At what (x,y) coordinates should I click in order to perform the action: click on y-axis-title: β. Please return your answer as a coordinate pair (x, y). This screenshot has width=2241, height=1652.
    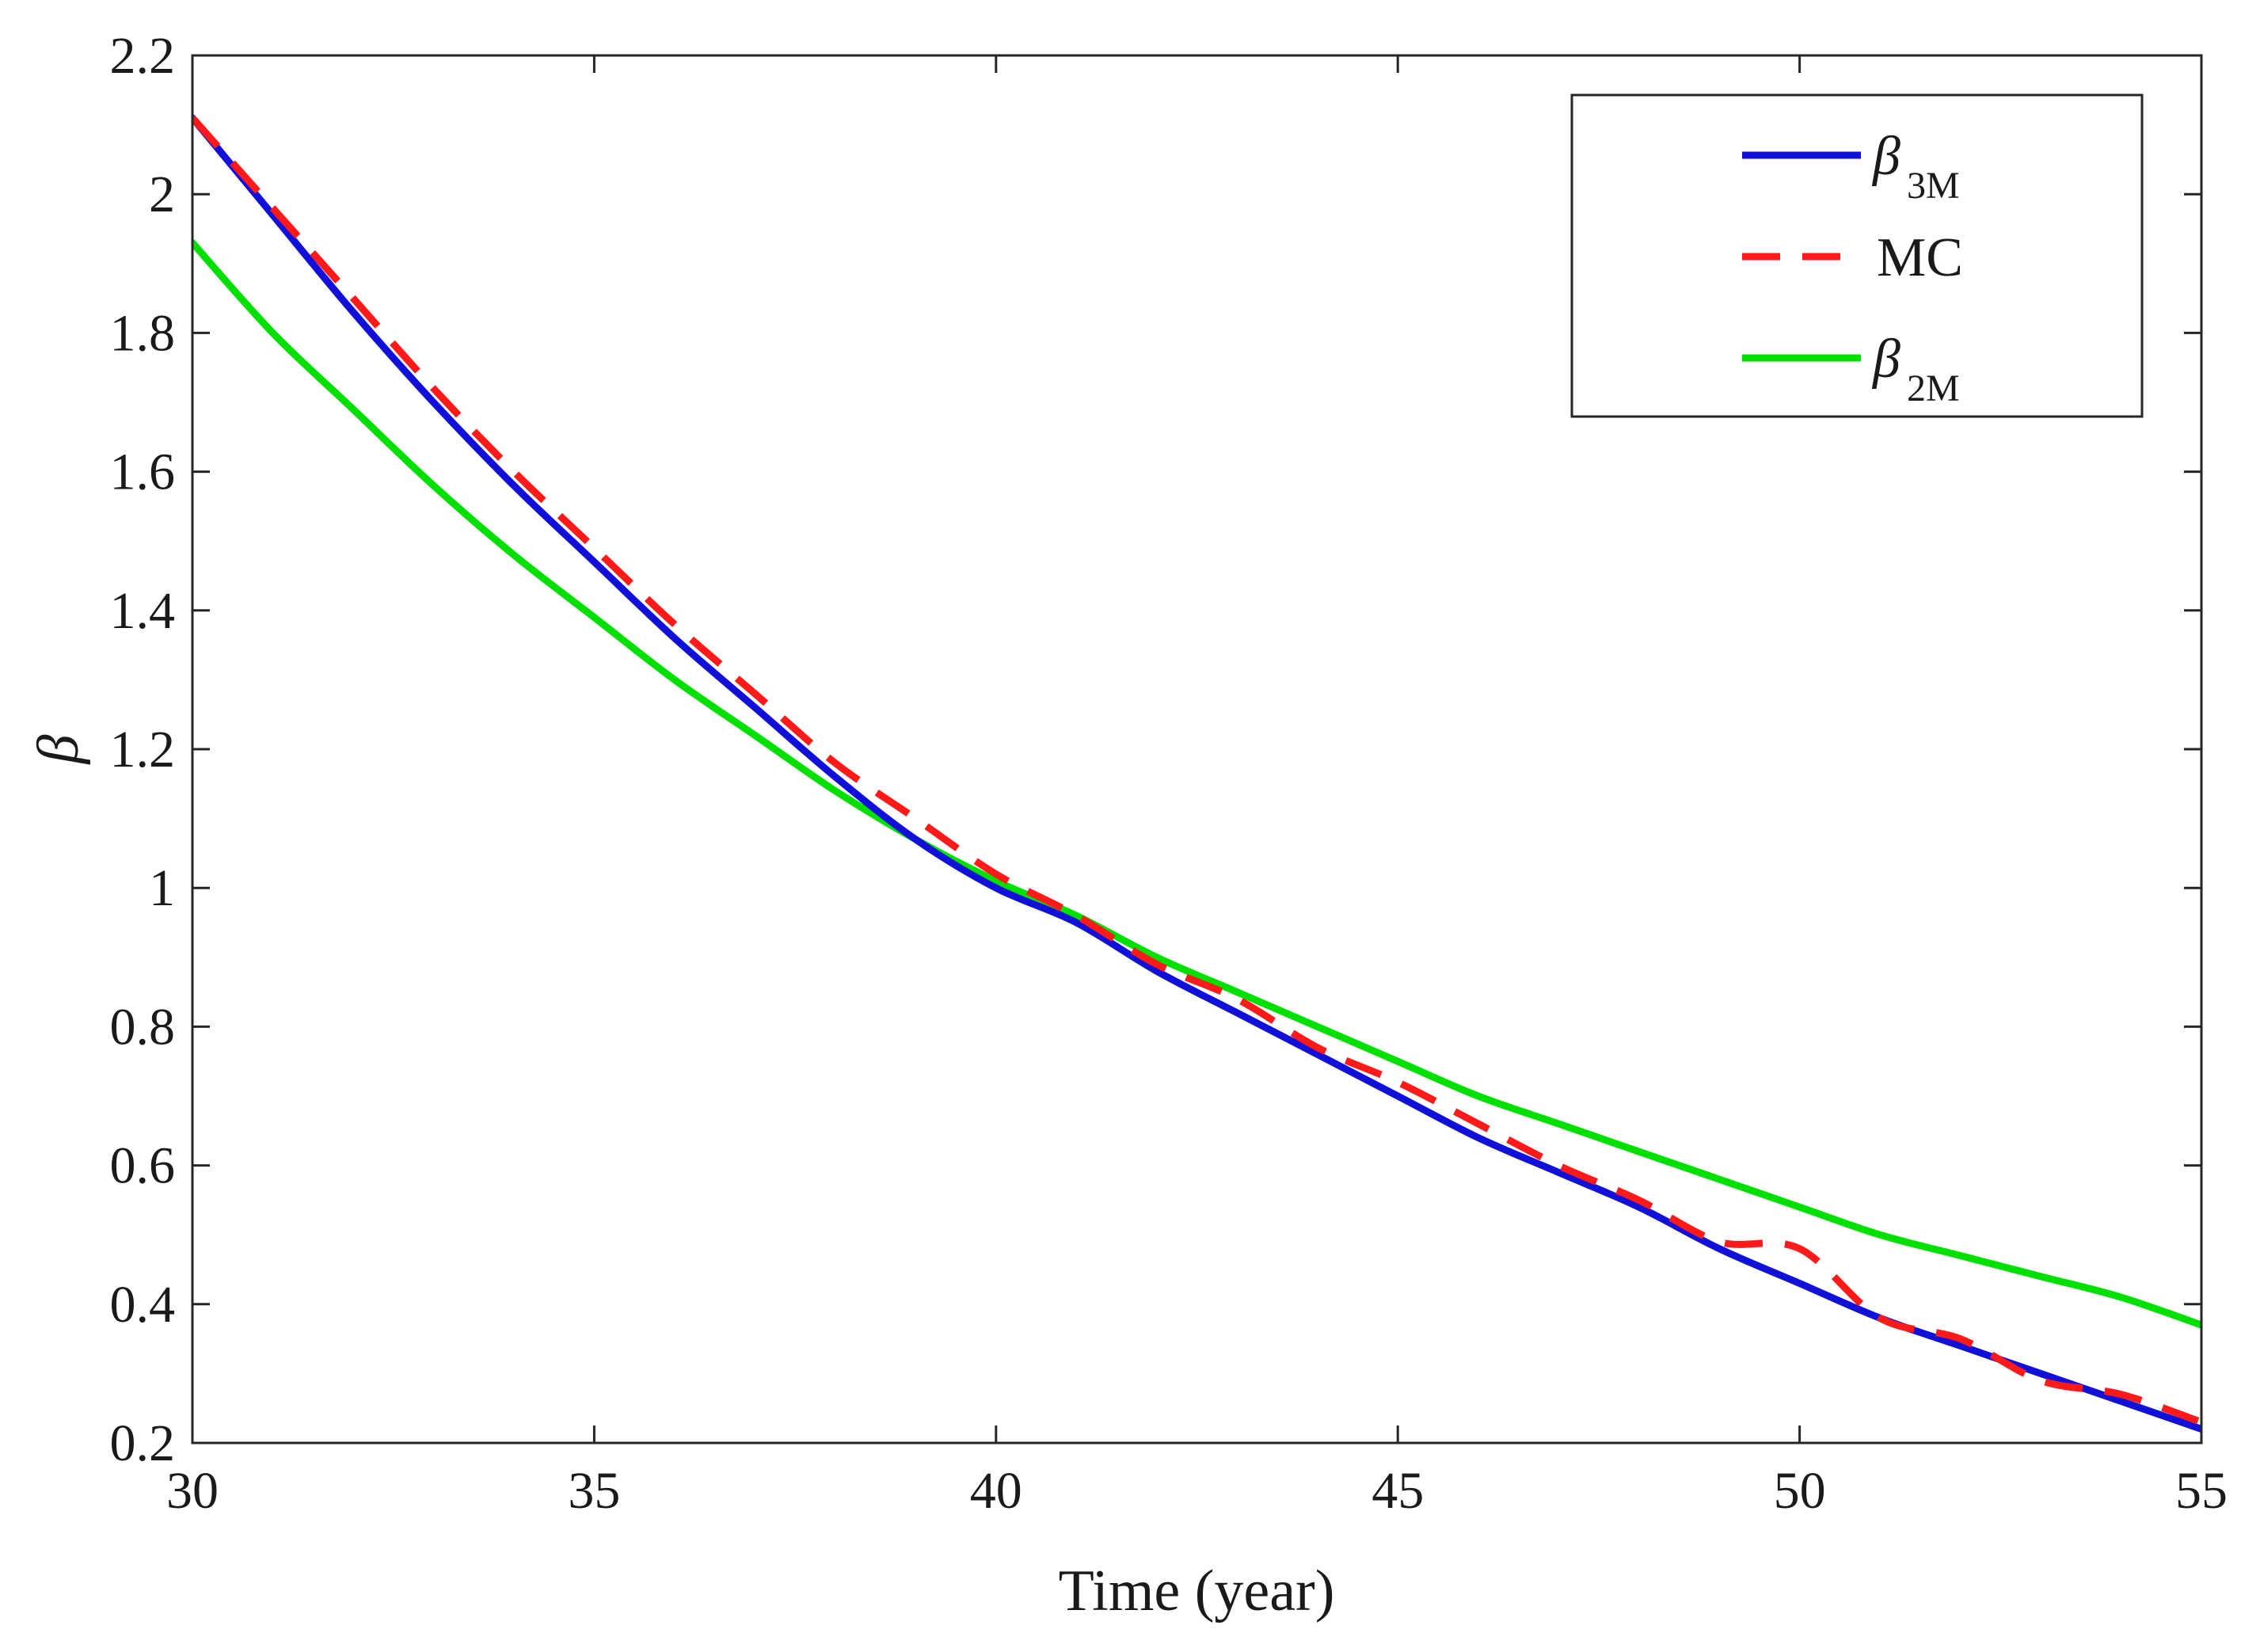
    Looking at the image, I should click on (59, 749).